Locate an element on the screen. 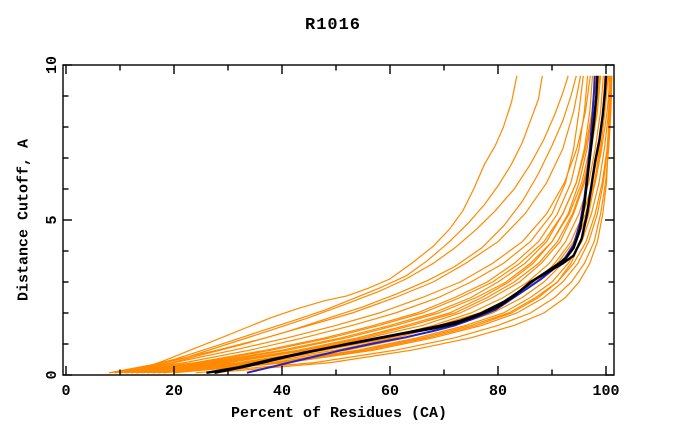 The width and height of the screenshot is (680, 440). x-tick-label: 100 is located at coordinates (605, 391).